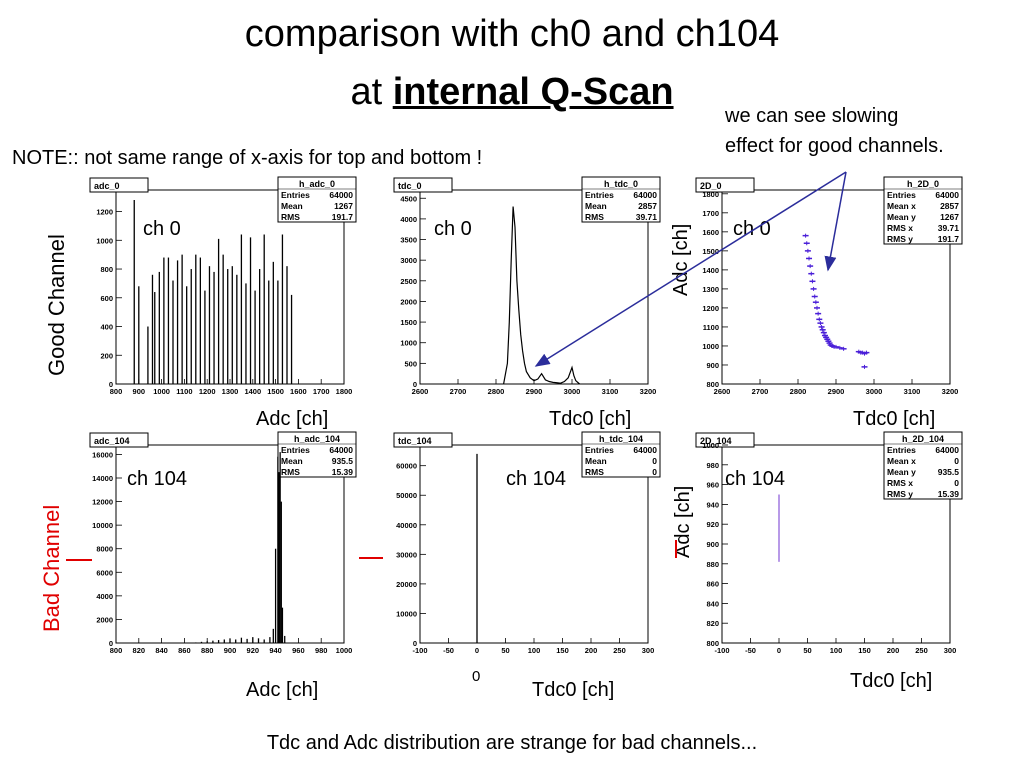 The height and width of the screenshot is (768, 1024). What do you see at coordinates (923, 439) in the screenshot?
I see `stats-title: h_2D_104` at bounding box center [923, 439].